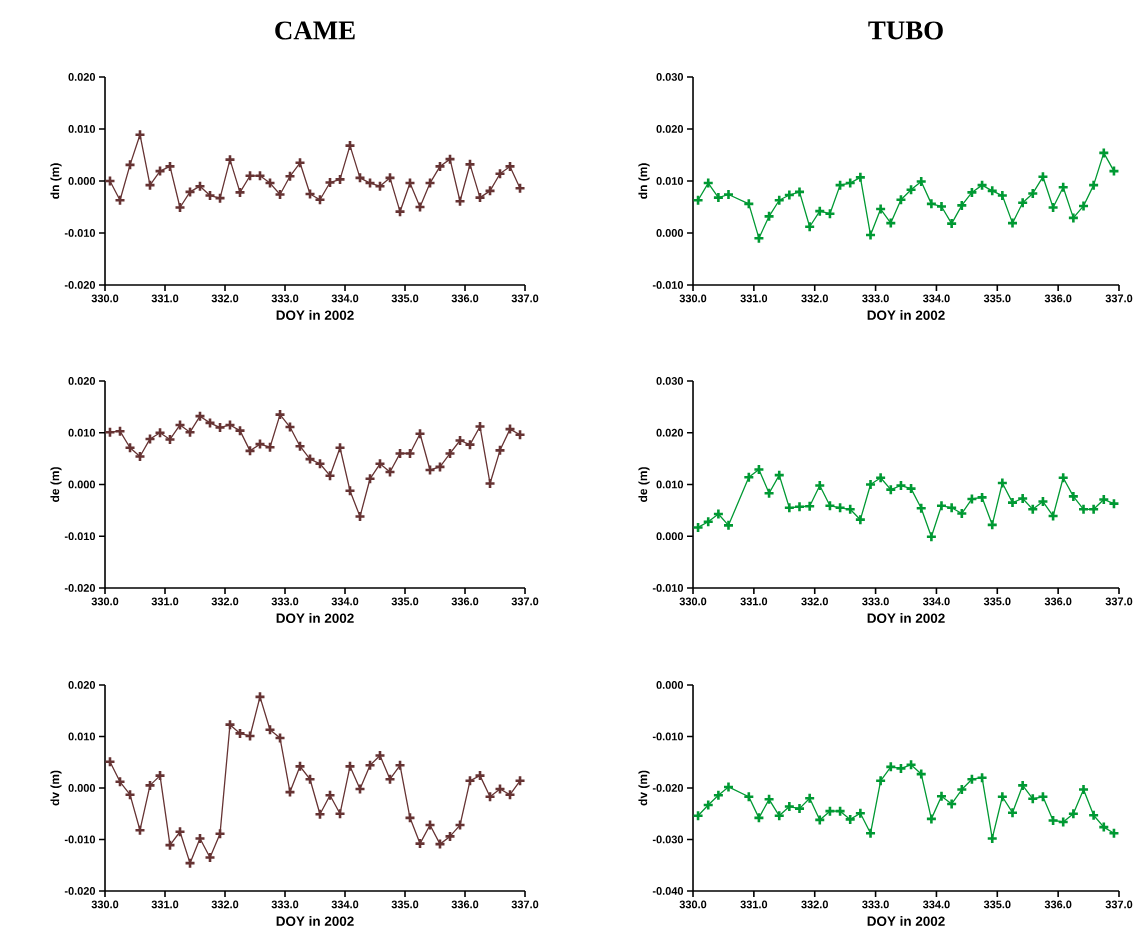 This screenshot has width=1141, height=951. I want to click on y-tick-label: -0.040, so click(668, 891).